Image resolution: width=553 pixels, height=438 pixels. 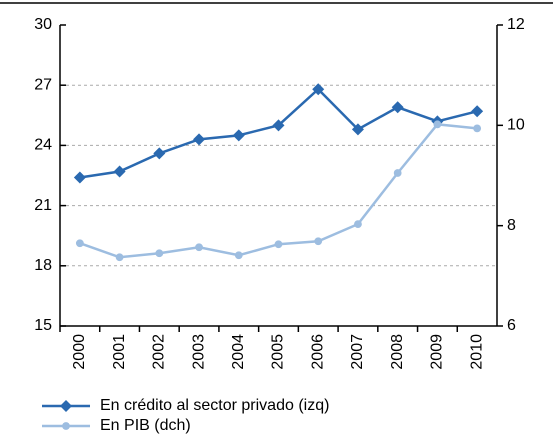 What do you see at coordinates (43, 24) in the screenshot?
I see `y-tick-label: 30` at bounding box center [43, 24].